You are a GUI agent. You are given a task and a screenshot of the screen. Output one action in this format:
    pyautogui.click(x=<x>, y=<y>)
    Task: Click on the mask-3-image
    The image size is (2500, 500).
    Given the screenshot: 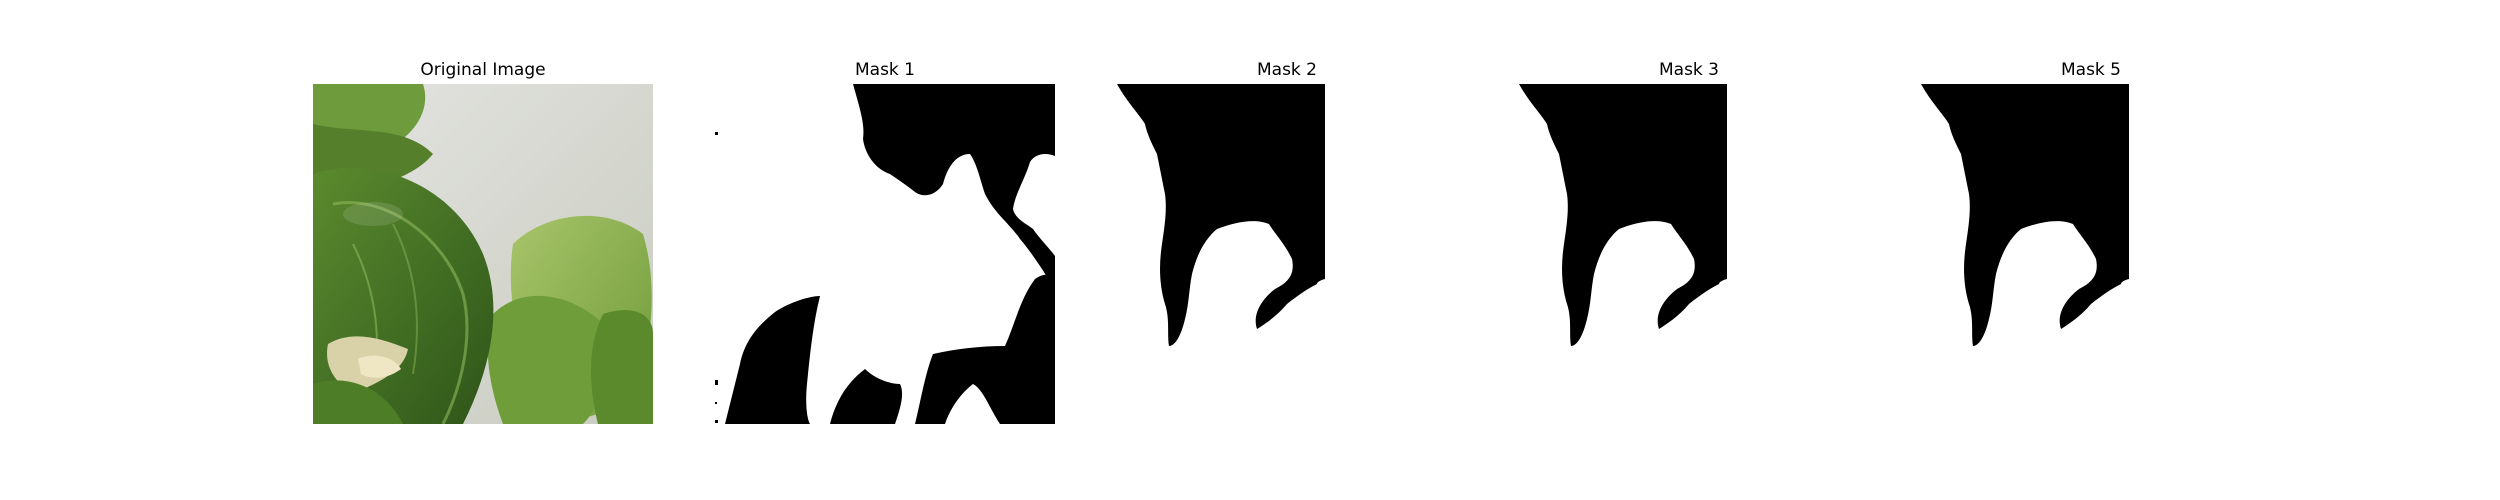 What is the action you would take?
    pyautogui.click(x=1689, y=254)
    